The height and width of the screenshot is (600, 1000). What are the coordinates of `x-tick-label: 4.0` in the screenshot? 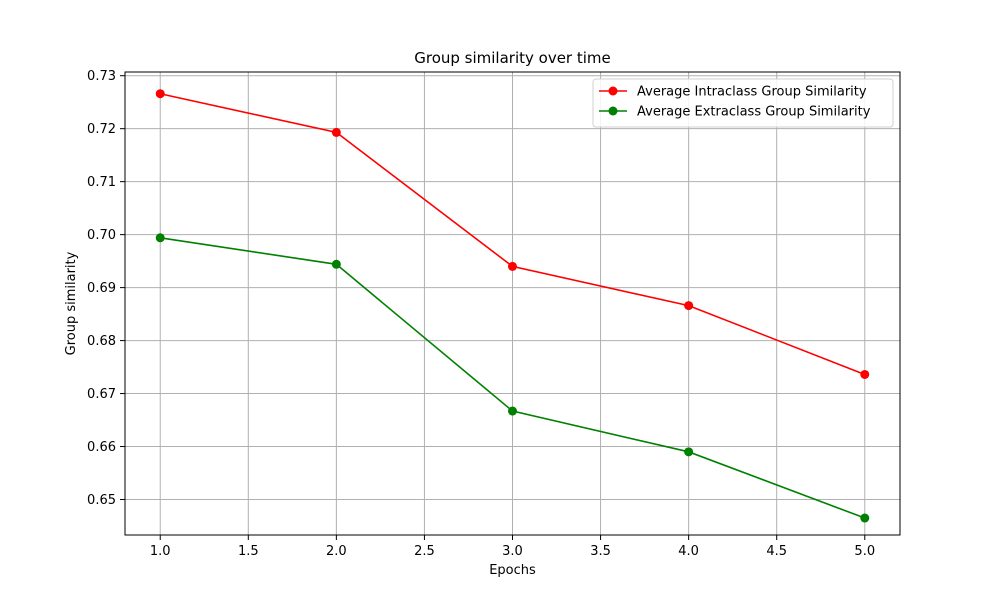 It's located at (688, 551).